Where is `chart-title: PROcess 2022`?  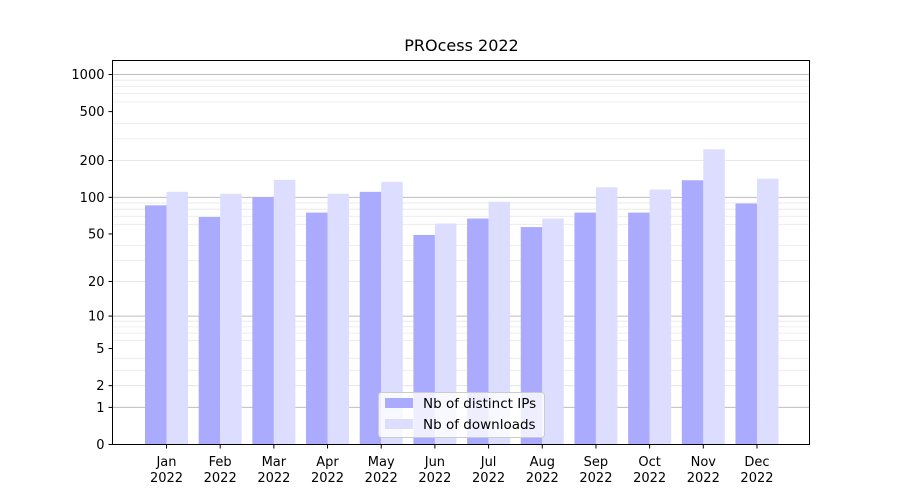
chart-title: PROcess 2022 is located at coordinates (461, 45).